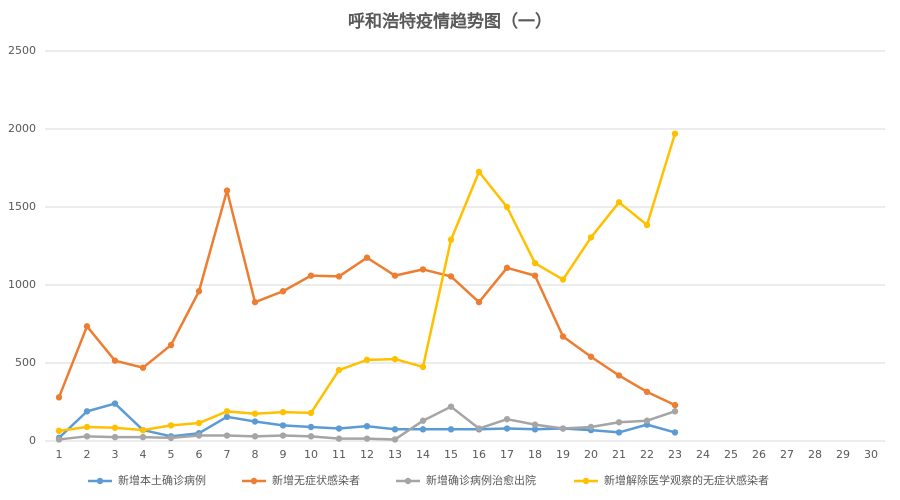 This screenshot has width=900, height=500. Describe the element at coordinates (87, 454) in the screenshot. I see `x-tick-label: 2` at that location.